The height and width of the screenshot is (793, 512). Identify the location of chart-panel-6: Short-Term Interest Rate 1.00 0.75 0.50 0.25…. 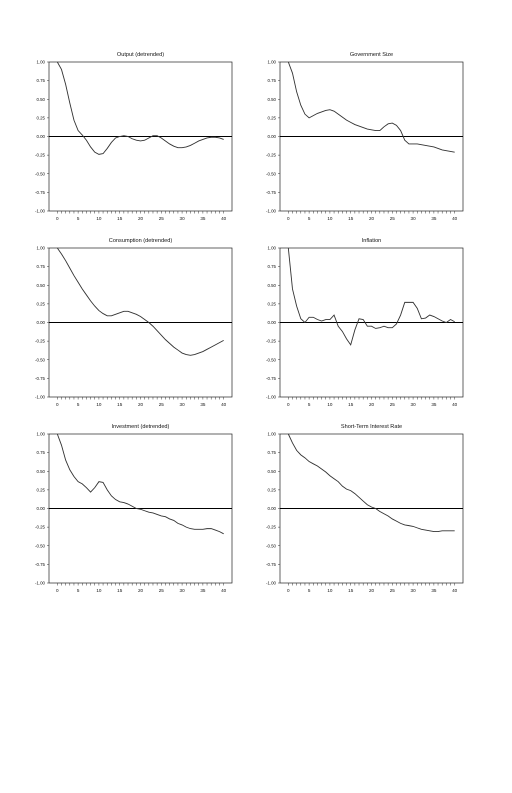
(365, 508).